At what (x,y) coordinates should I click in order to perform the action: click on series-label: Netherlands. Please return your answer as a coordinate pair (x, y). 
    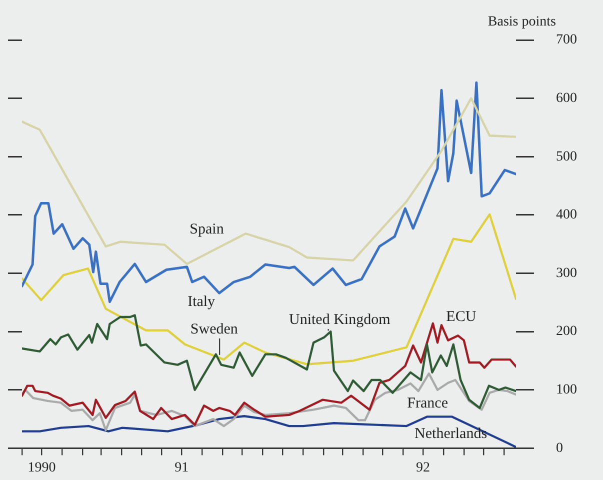
    Looking at the image, I should click on (451, 434).